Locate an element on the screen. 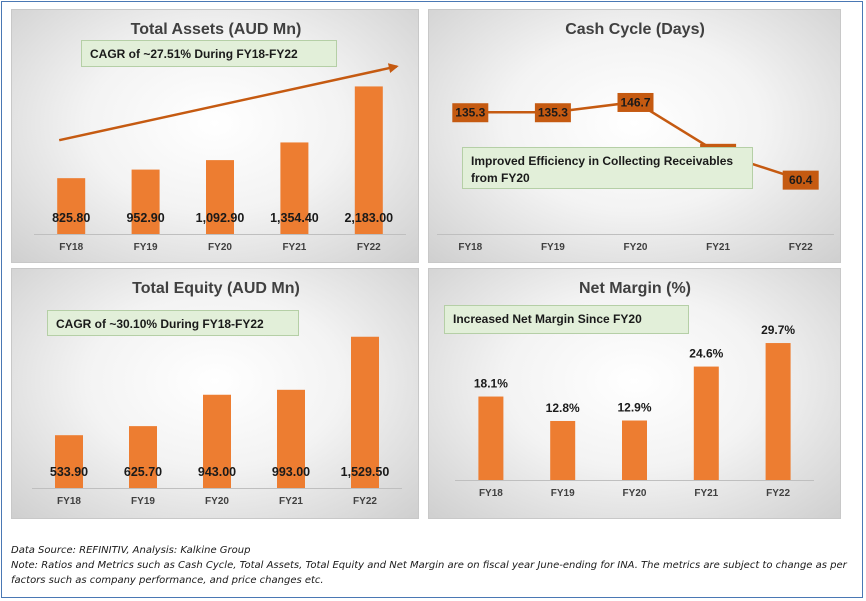  data-label: 993.00 is located at coordinates (291, 472).